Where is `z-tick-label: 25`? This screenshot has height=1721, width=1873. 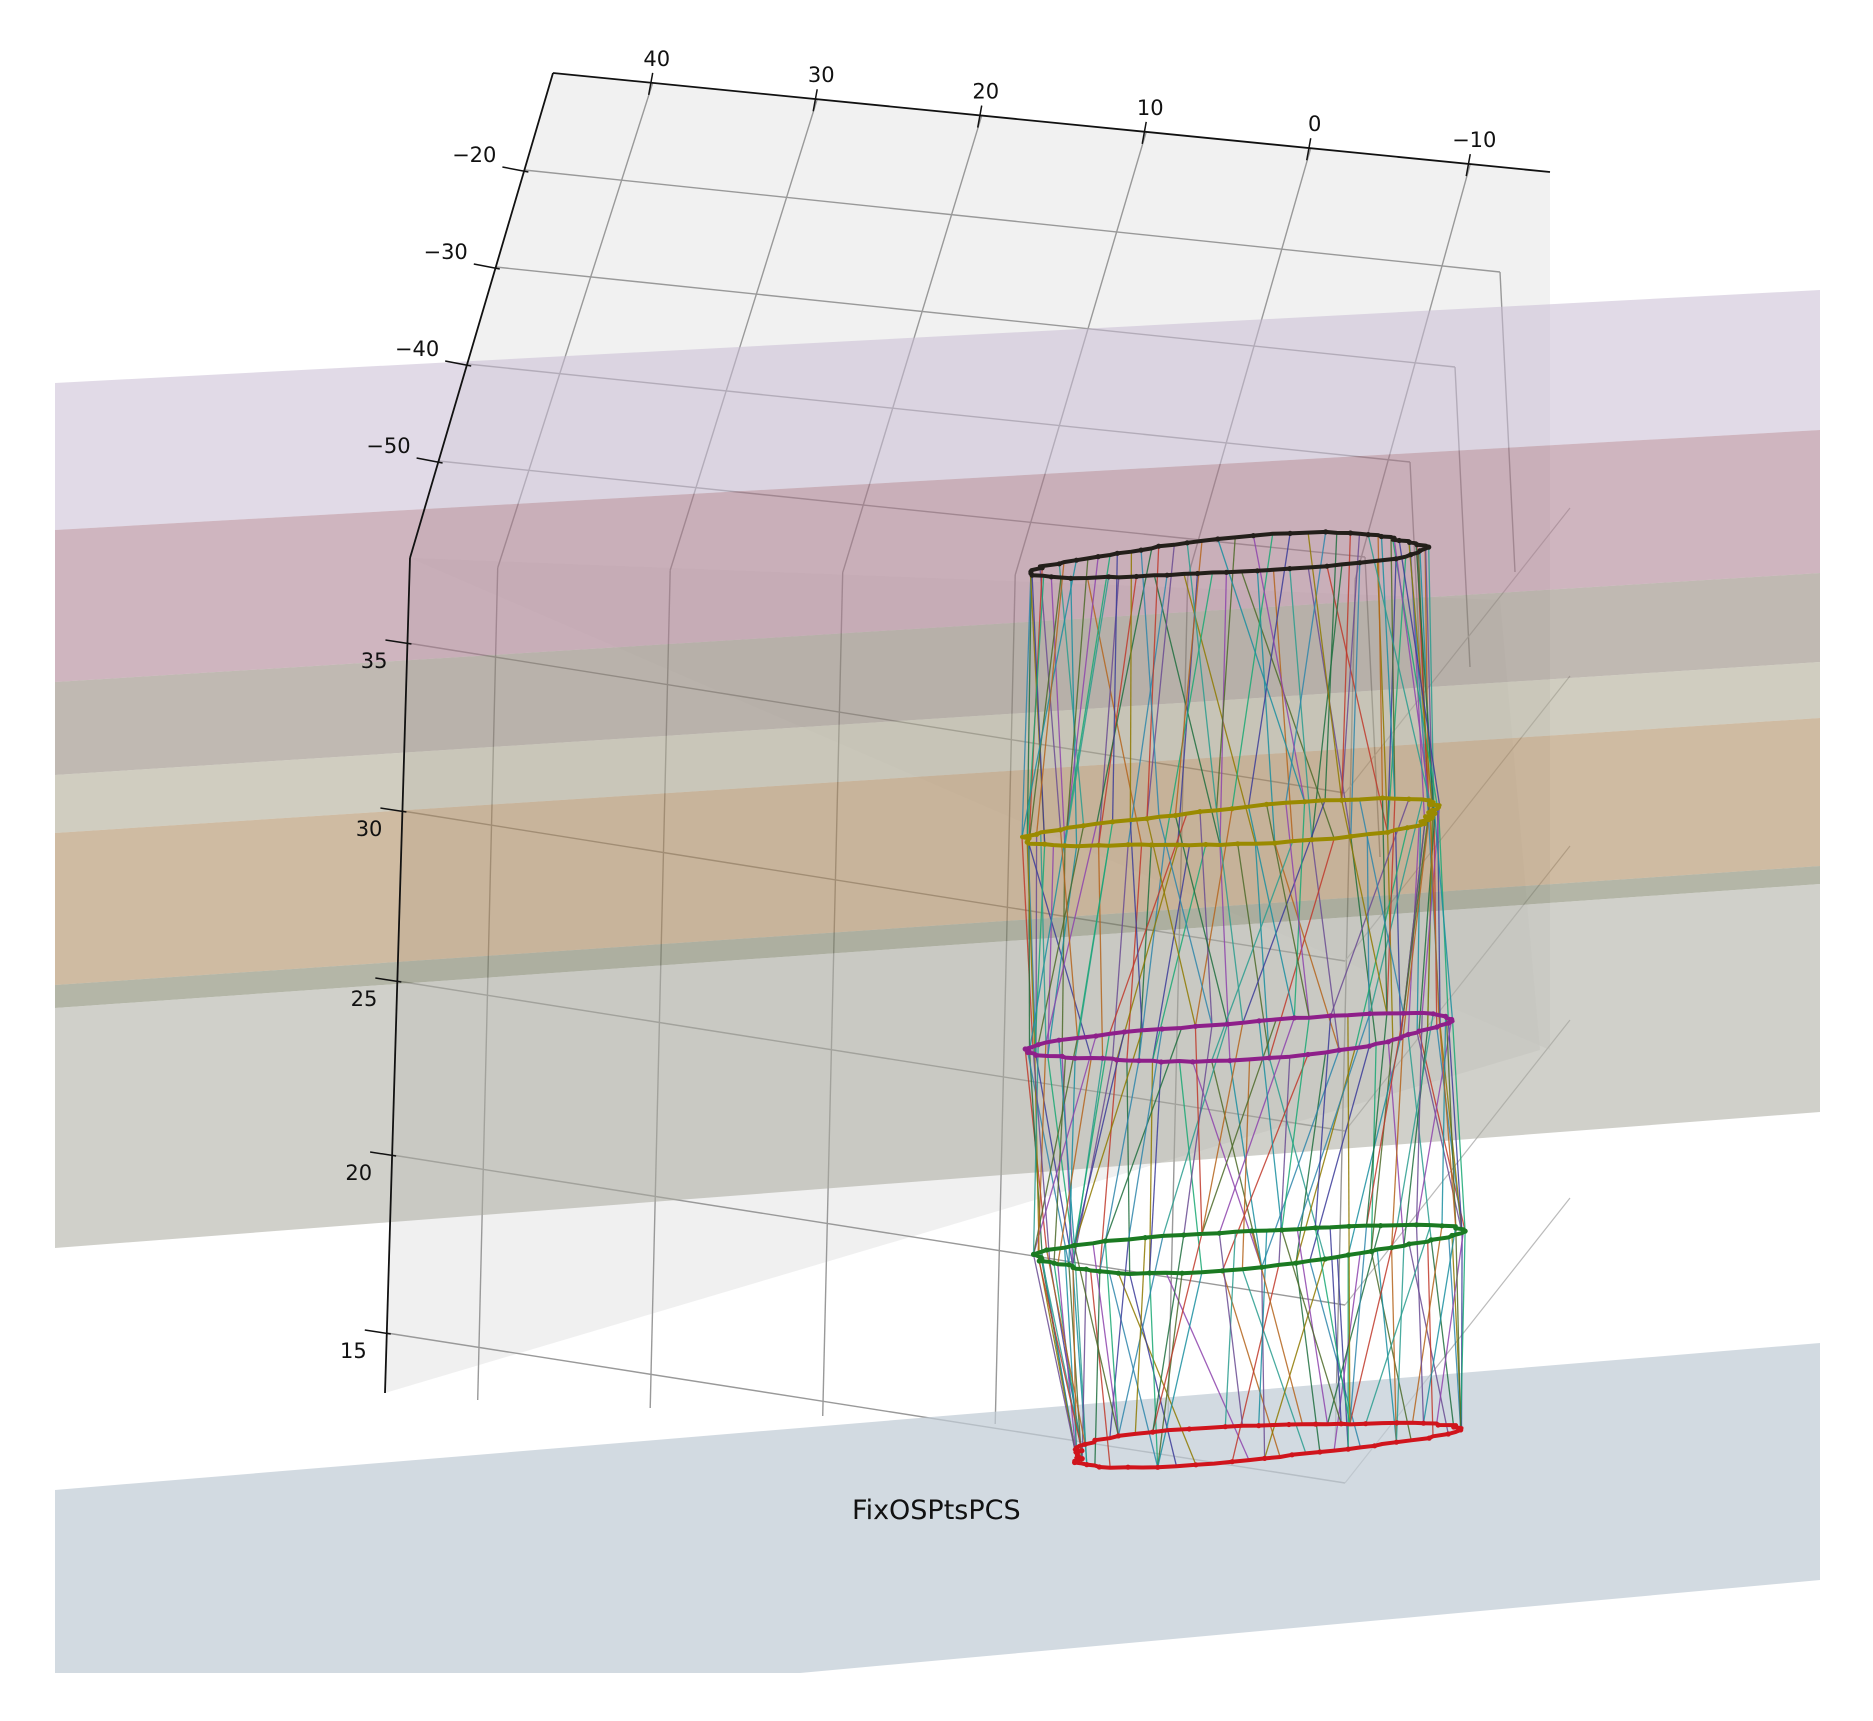
z-tick-label: 25 is located at coordinates (364, 999).